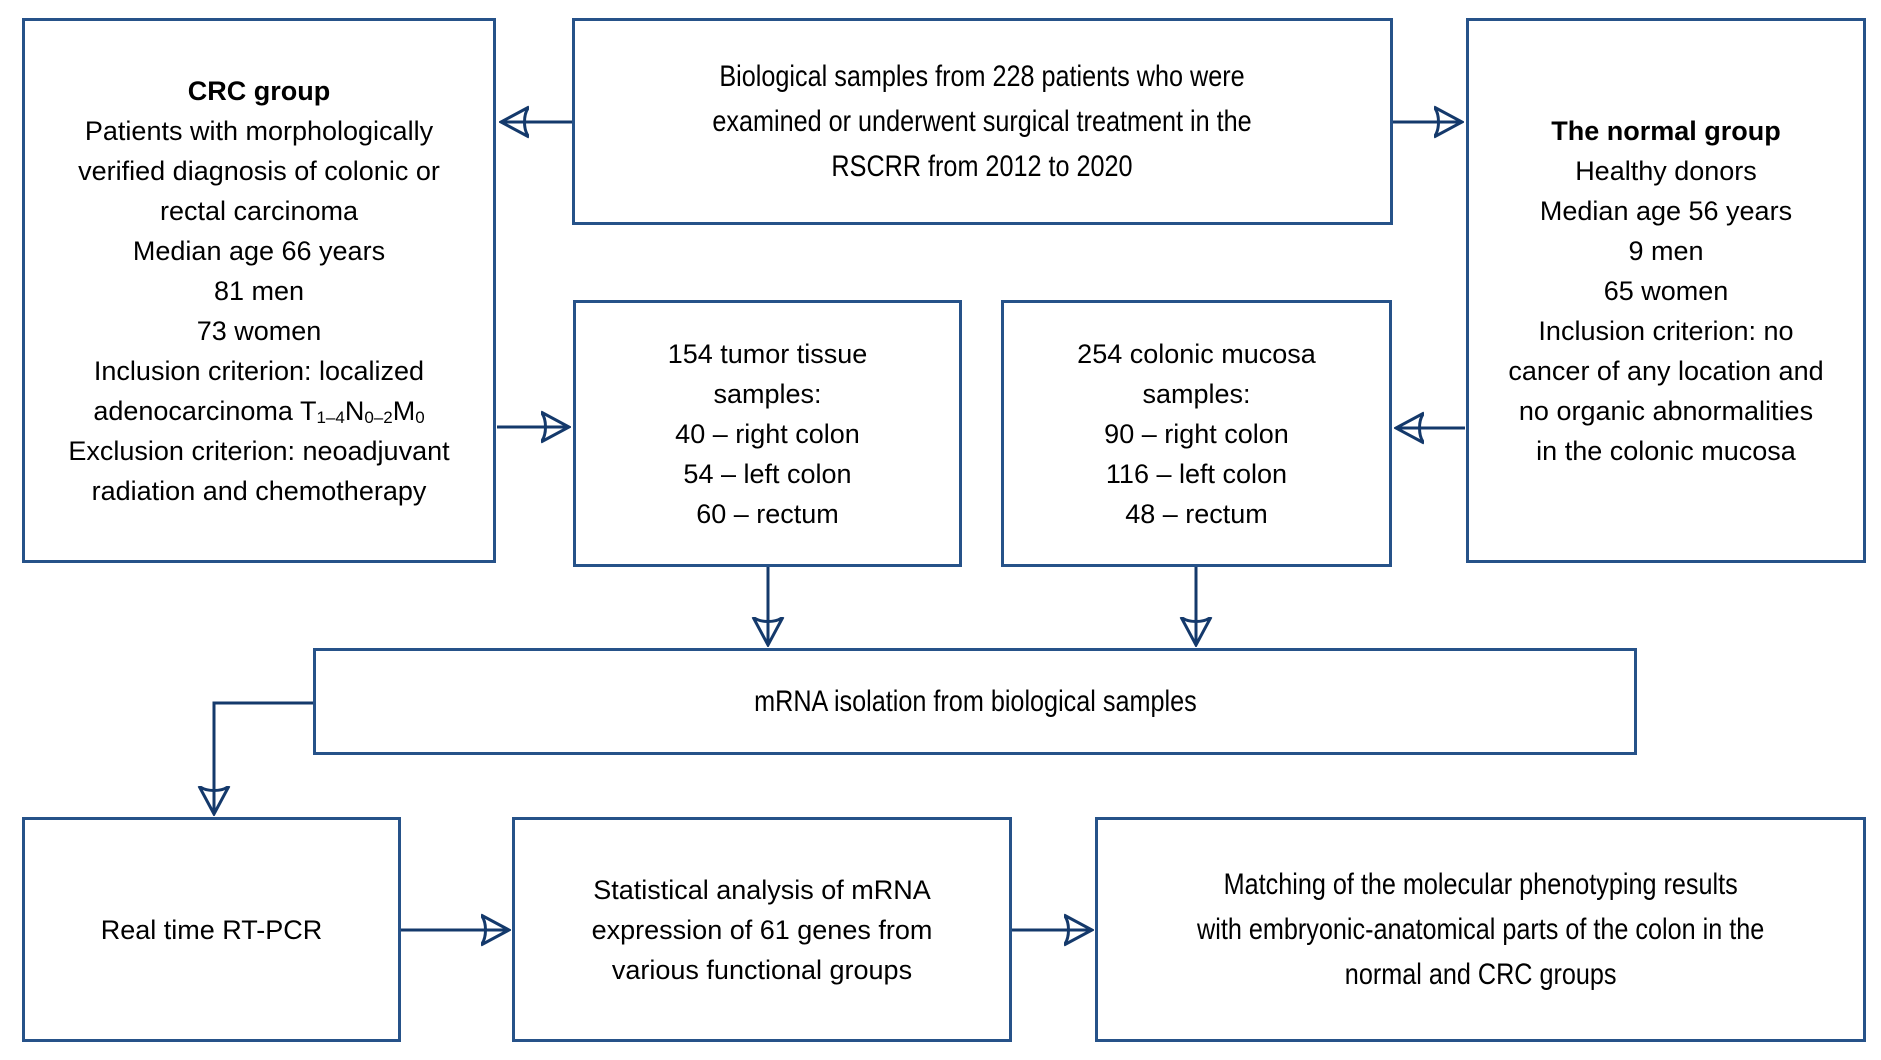  I want to click on text-line: no organic abnormalities, so click(1666, 410).